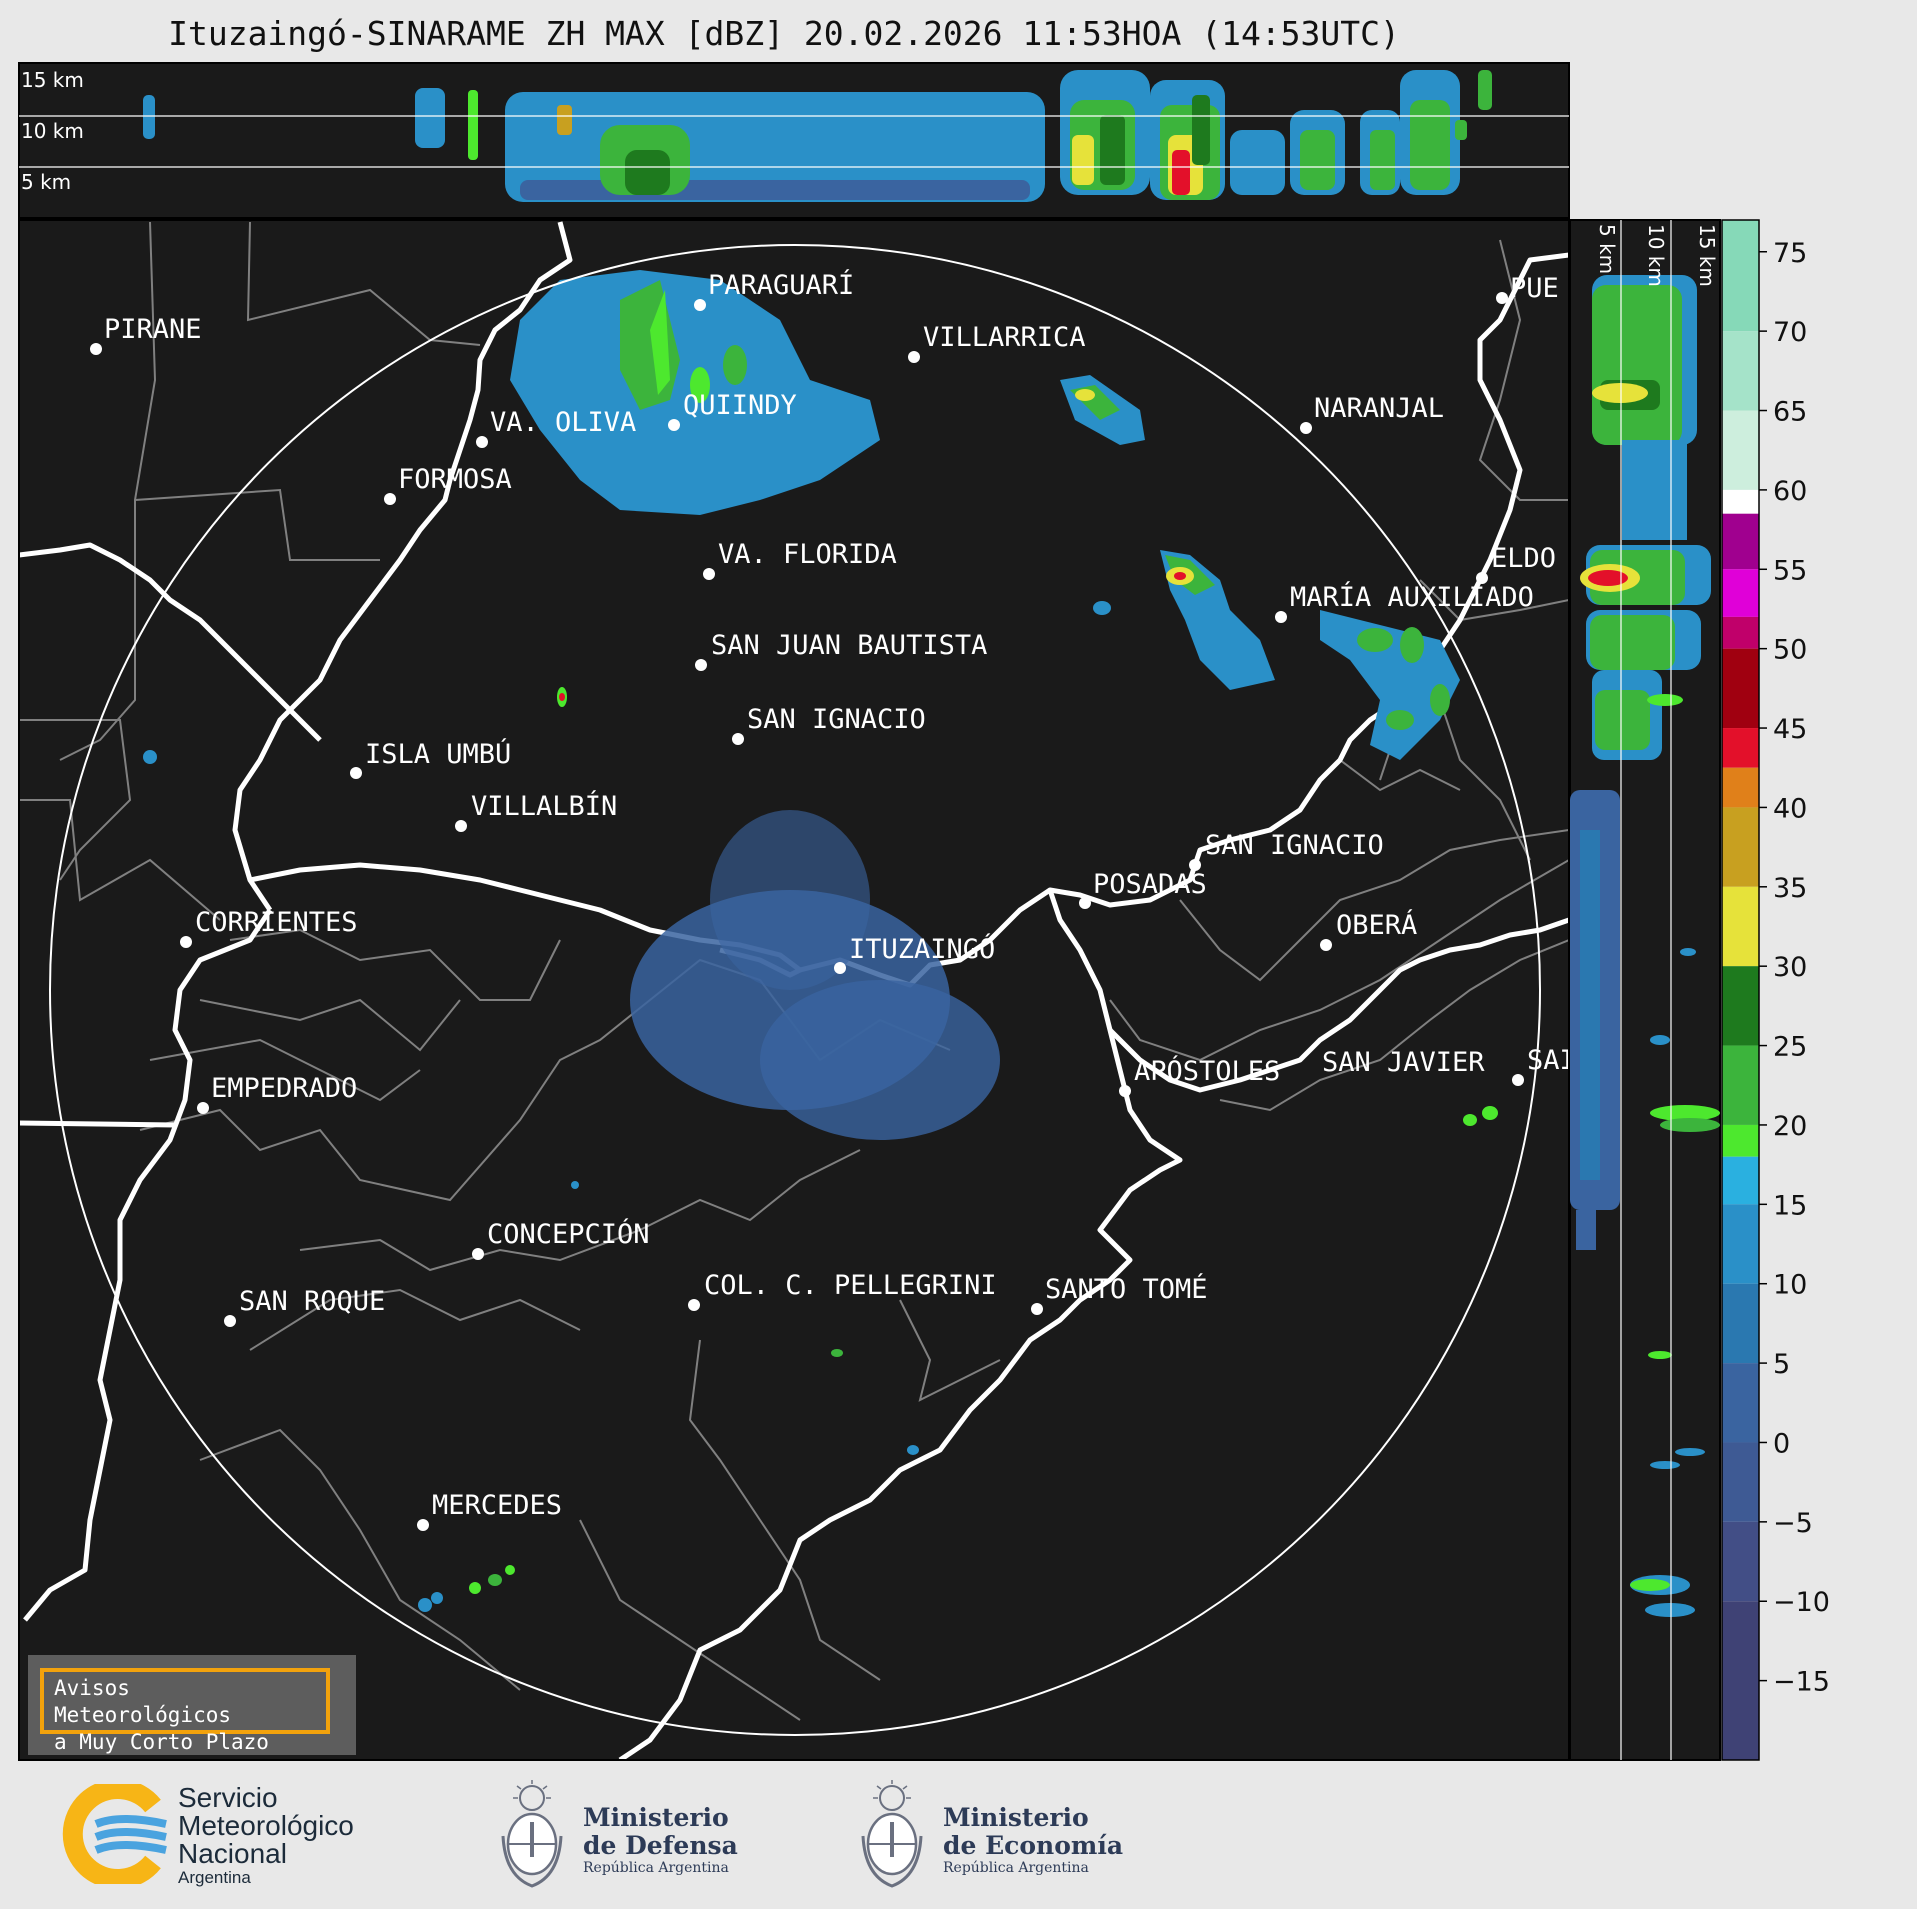 The height and width of the screenshot is (1909, 1917). Describe the element at coordinates (781, 285) in the screenshot. I see `city-label: PARAGUARÍ` at that location.